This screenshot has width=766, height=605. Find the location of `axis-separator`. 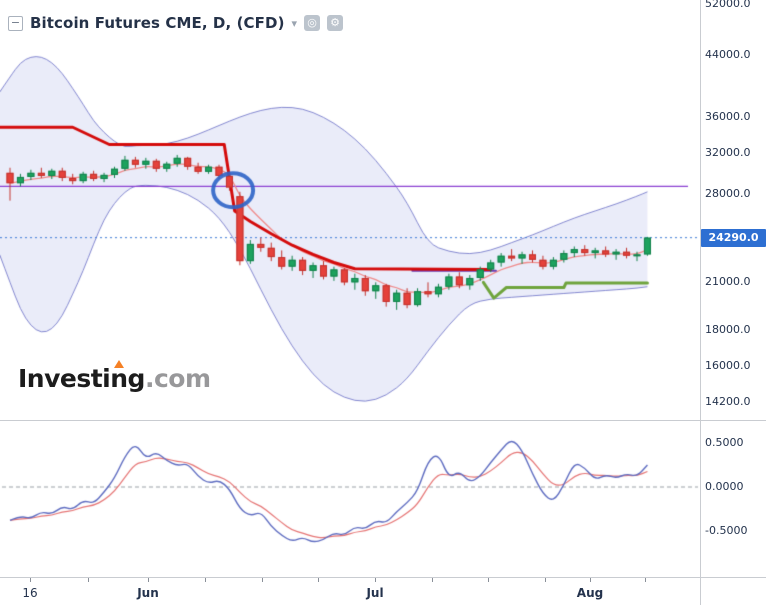

axis-separator is located at coordinates (700, 302).